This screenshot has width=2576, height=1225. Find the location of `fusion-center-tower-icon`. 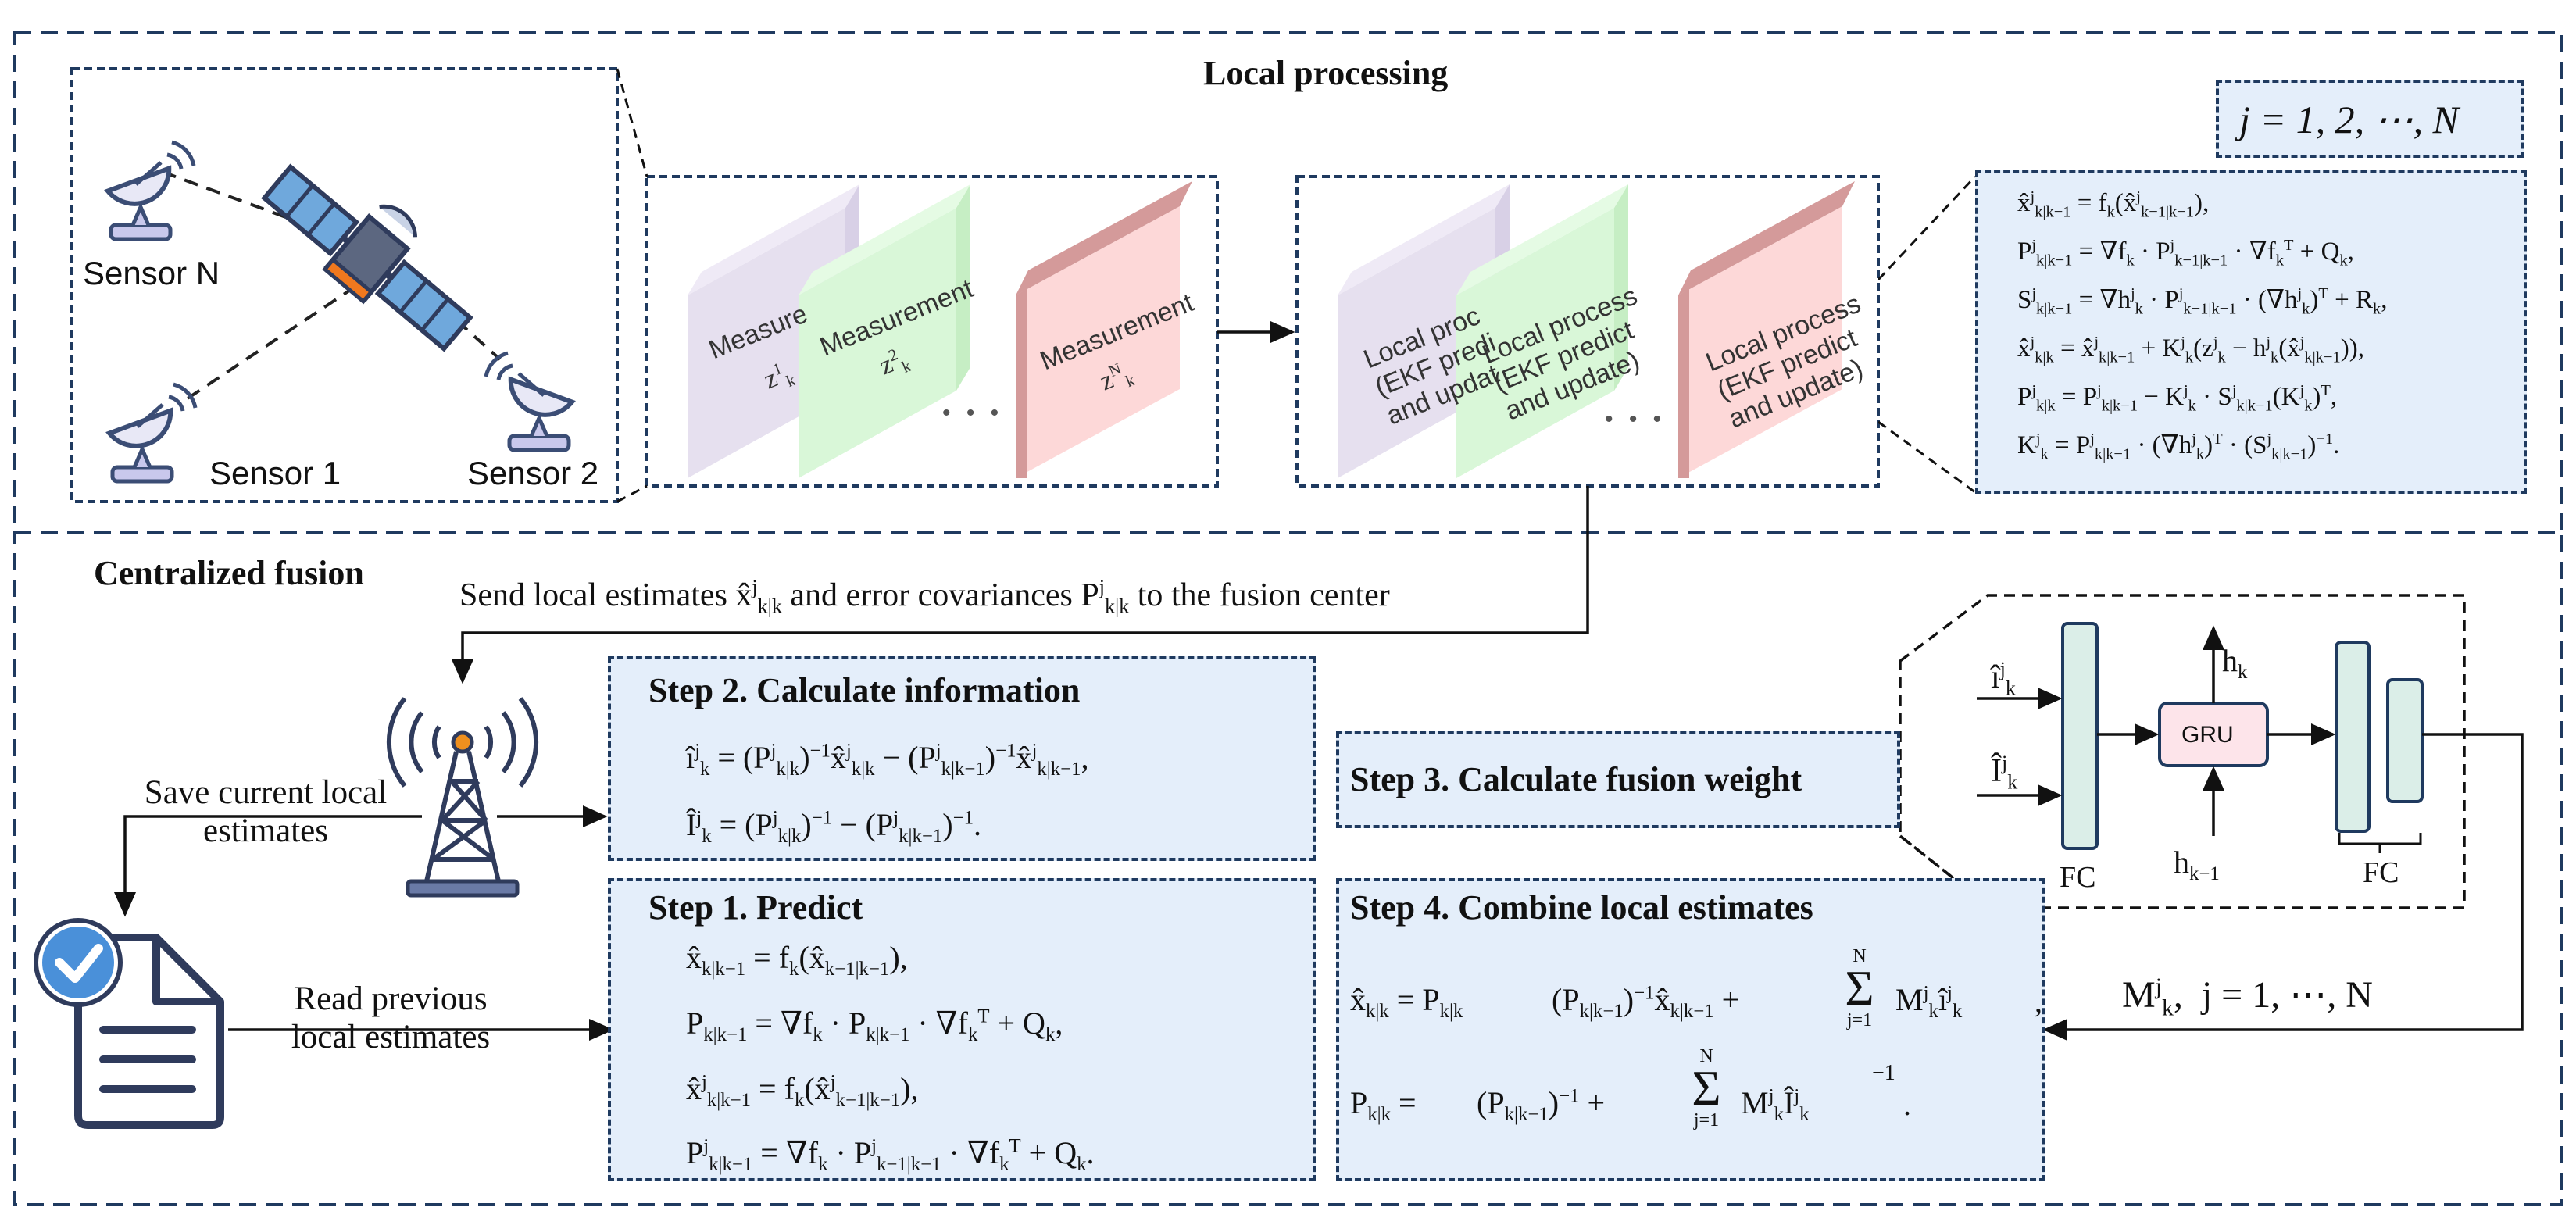

fusion-center-tower-icon is located at coordinates (463, 797).